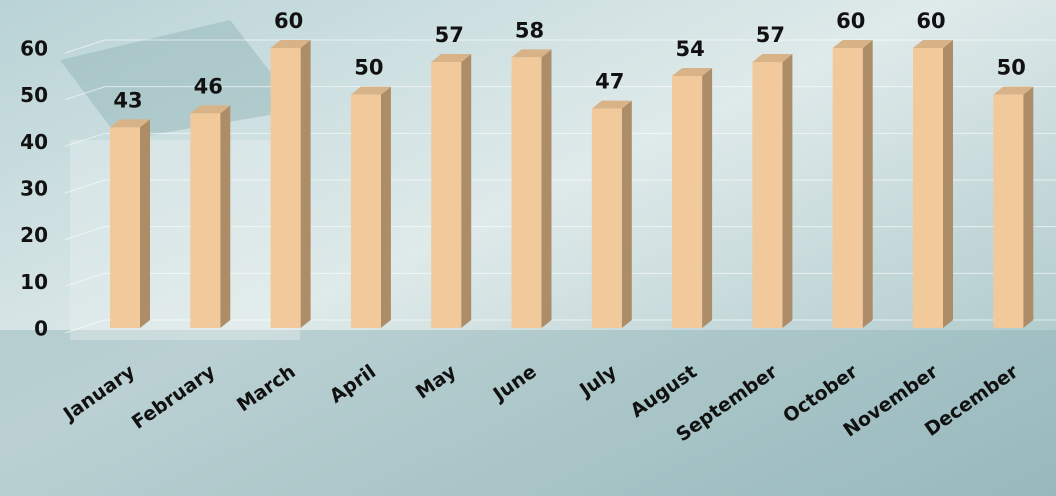 The image size is (1056, 496). I want to click on value-label: 54, so click(689, 49).